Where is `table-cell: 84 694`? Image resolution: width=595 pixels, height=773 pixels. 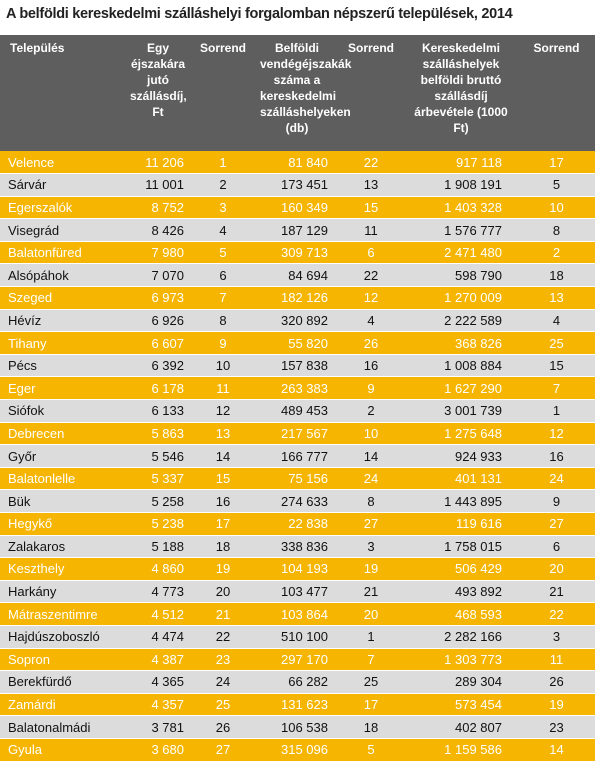
table-cell: 84 694 is located at coordinates (297, 275).